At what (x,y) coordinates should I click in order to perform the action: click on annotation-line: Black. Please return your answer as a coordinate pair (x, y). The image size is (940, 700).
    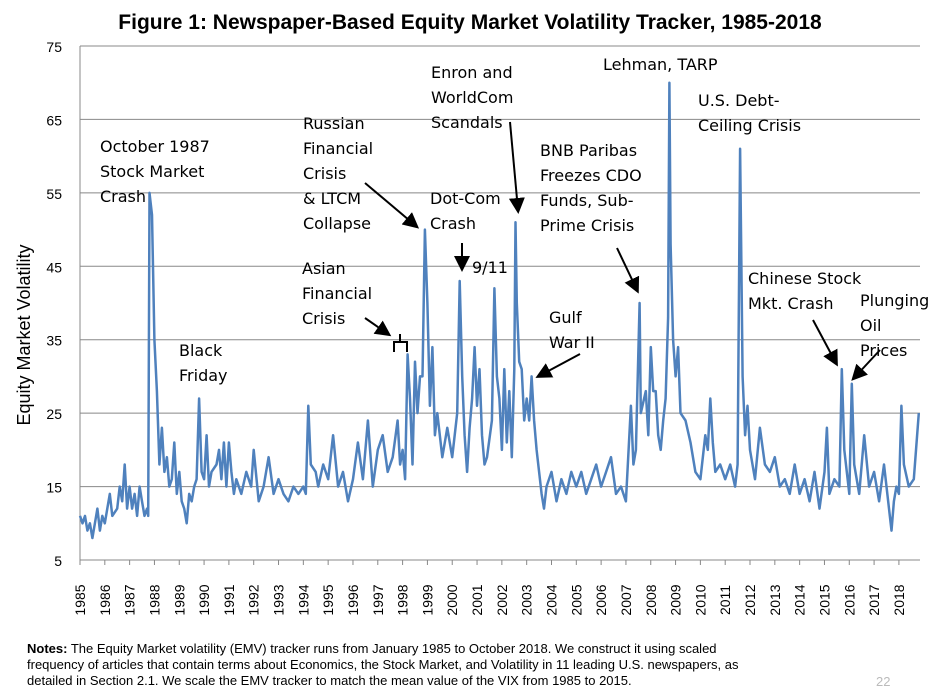
    Looking at the image, I should click on (201, 350).